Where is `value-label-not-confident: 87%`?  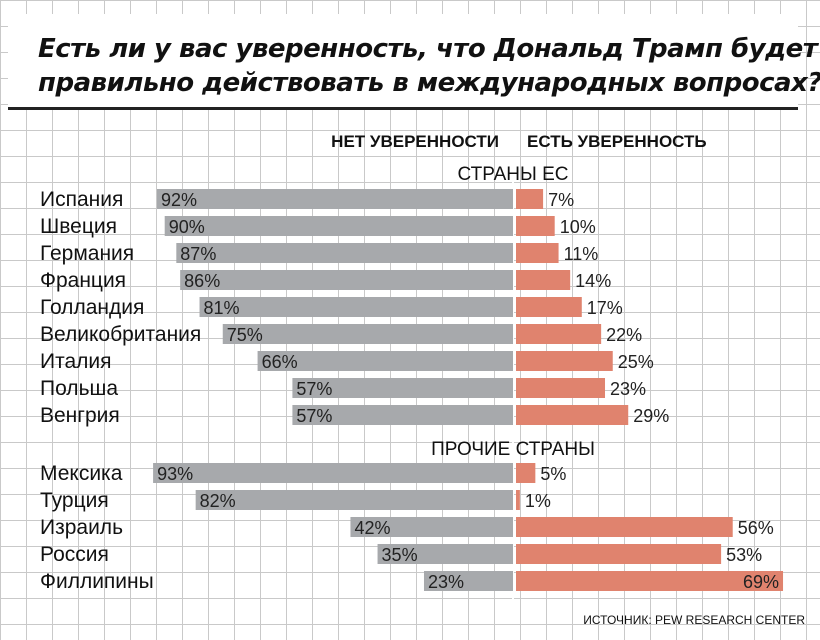 value-label-not-confident: 87% is located at coordinates (198, 254).